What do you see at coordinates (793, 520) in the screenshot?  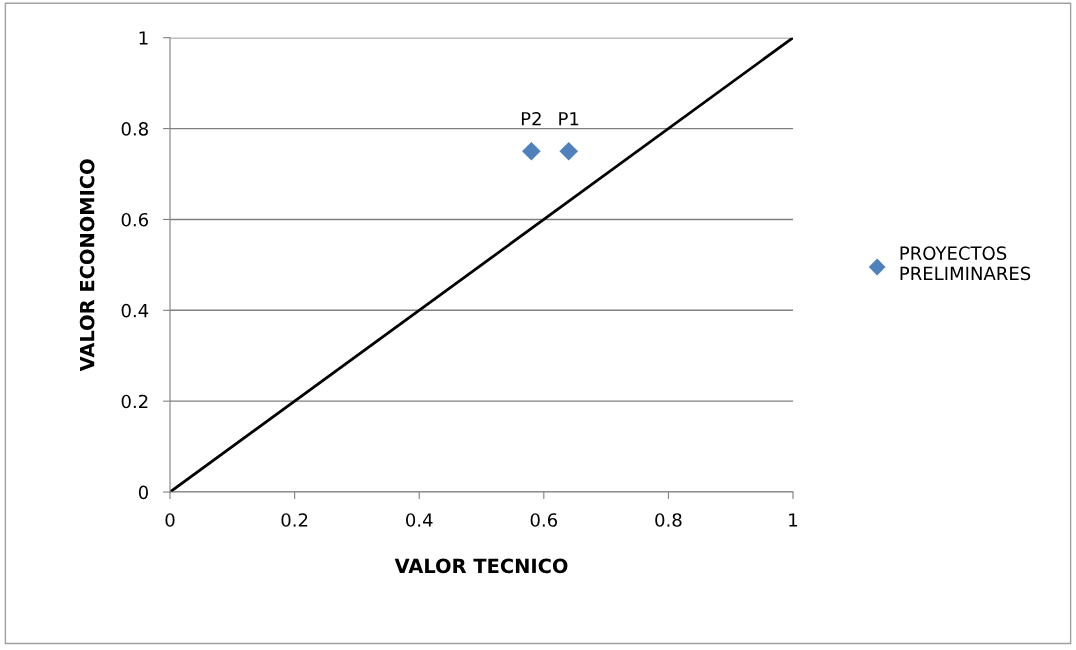 I see `x-tick-label: 1` at bounding box center [793, 520].